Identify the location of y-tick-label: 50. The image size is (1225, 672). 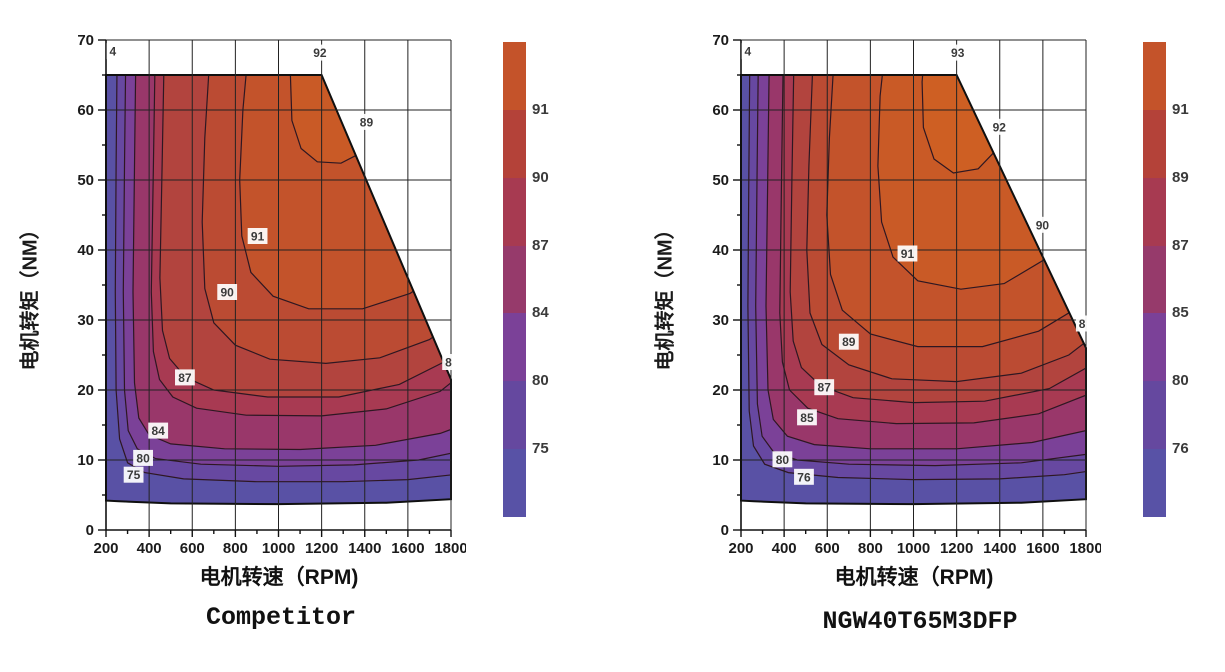
(720, 180).